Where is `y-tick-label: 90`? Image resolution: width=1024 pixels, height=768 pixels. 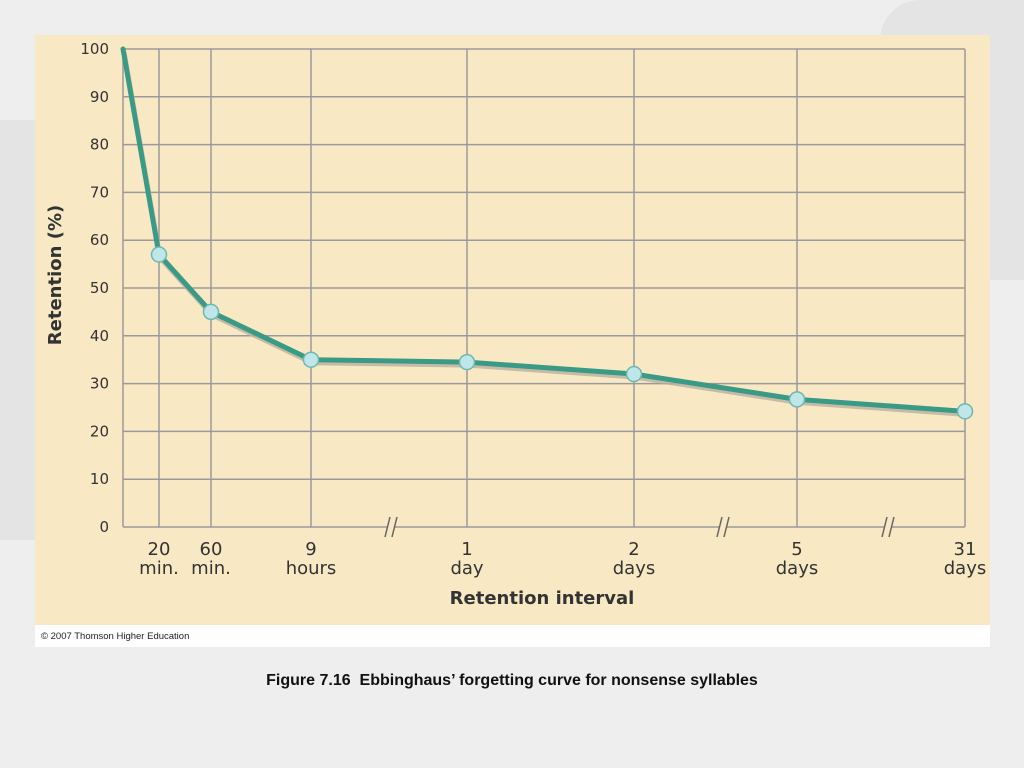
y-tick-label: 90 is located at coordinates (99, 97).